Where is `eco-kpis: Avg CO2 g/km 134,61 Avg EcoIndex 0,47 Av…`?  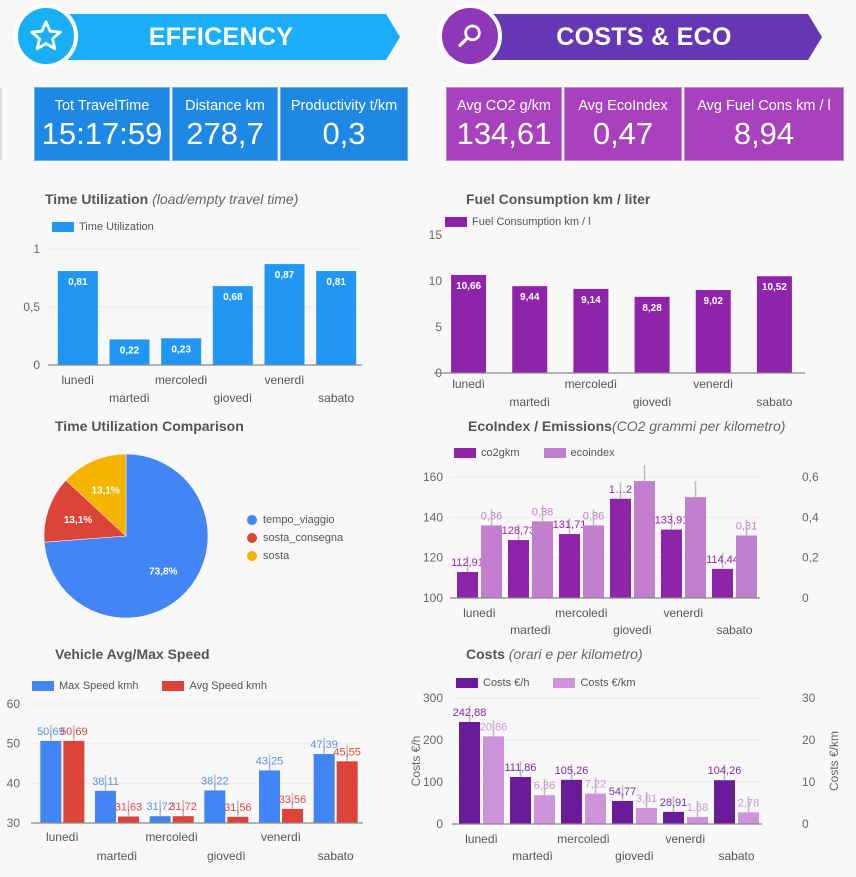 eco-kpis: Avg CO2 g/km 134,61 Avg EcoIndex 0,47 Av… is located at coordinates (645, 124).